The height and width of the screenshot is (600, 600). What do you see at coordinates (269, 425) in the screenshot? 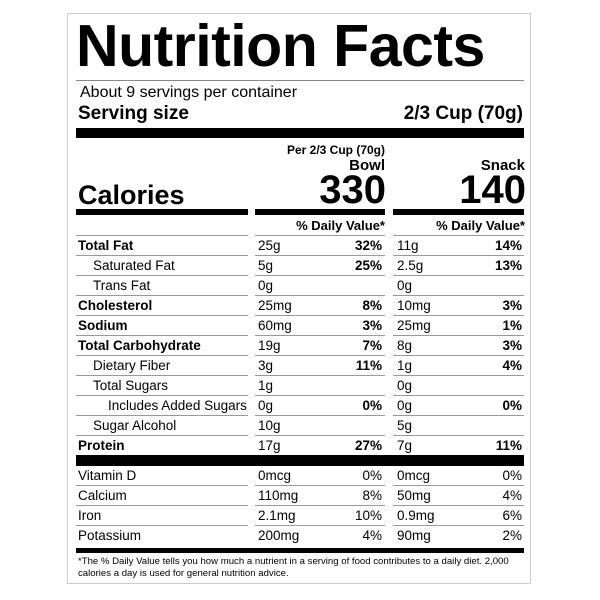
I see `amount: 10g` at bounding box center [269, 425].